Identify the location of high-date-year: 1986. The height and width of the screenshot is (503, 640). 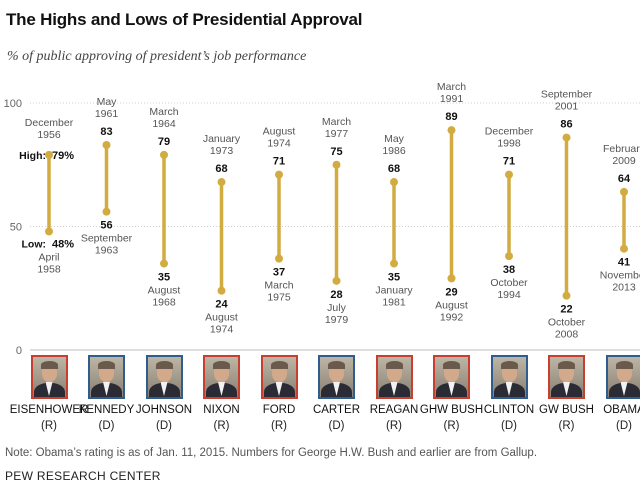
(394, 151).